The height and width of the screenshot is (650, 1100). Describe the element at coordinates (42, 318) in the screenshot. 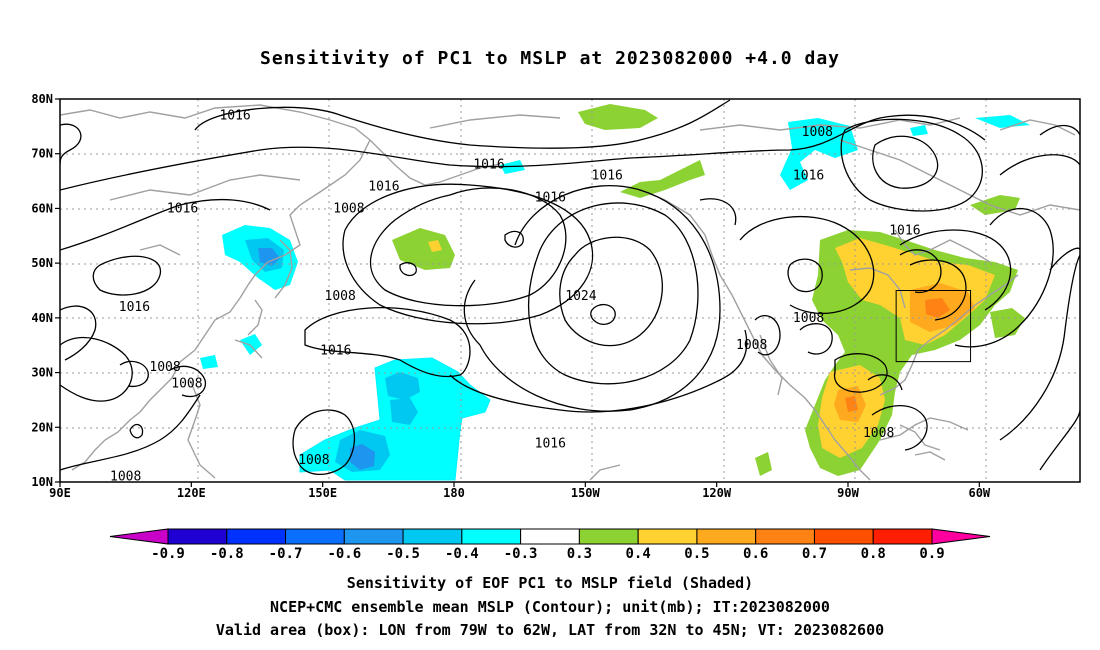

I see `lat-tick-label: 40N` at that location.